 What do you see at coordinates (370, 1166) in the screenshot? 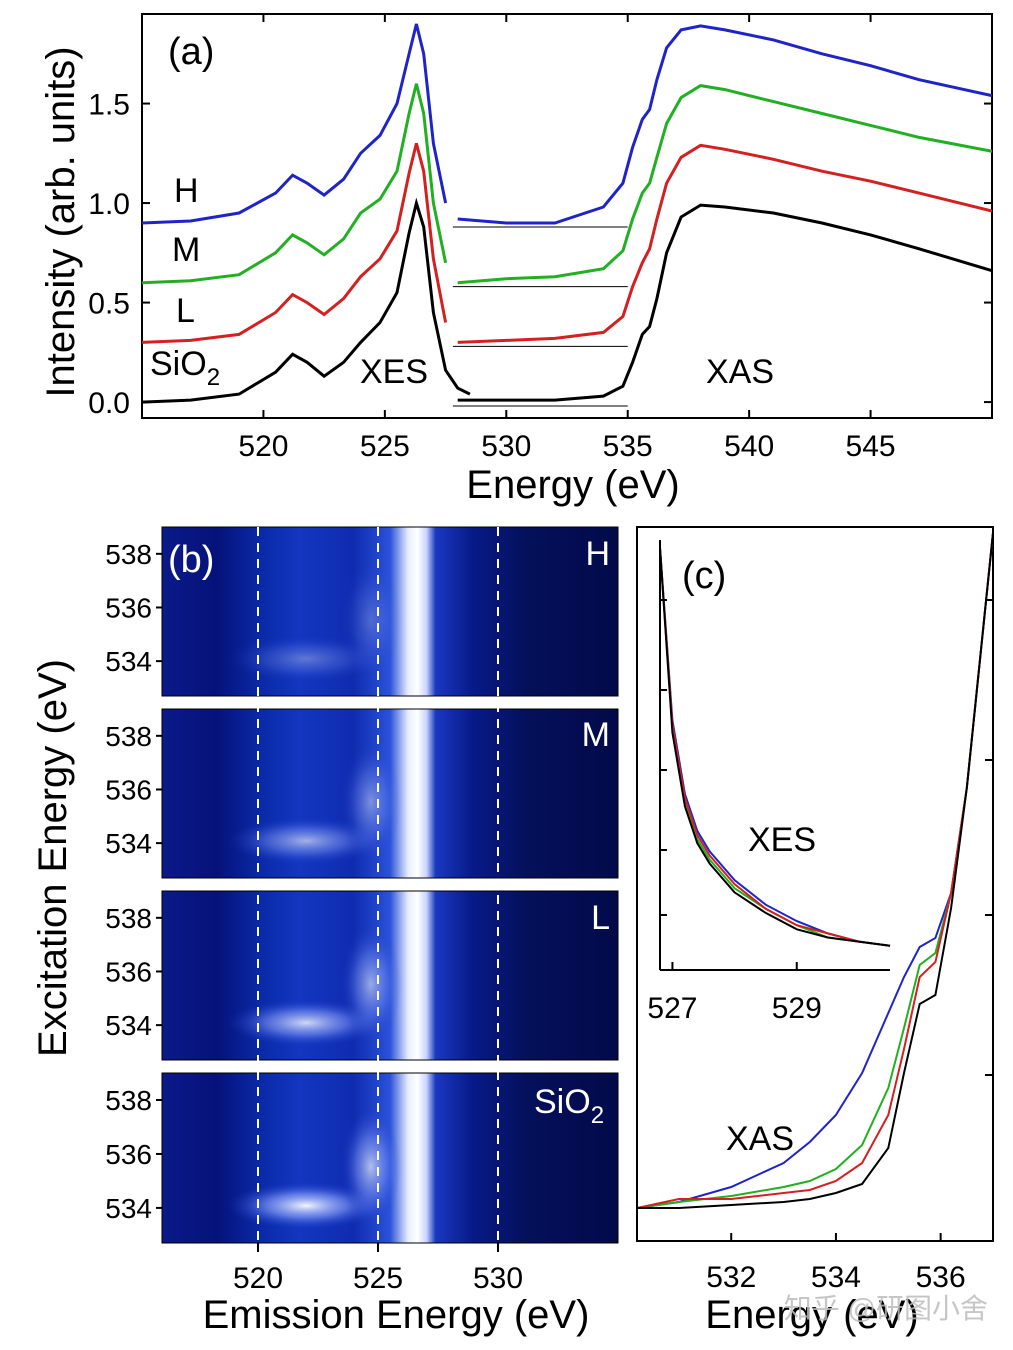
I see `map-sio2-shoulder` at bounding box center [370, 1166].